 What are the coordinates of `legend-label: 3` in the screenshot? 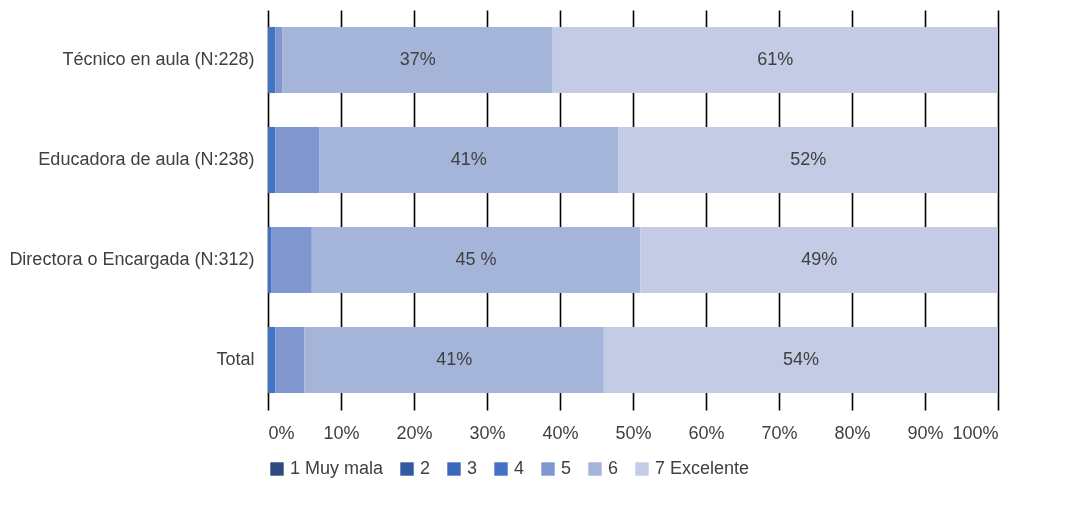 It's located at (472, 468).